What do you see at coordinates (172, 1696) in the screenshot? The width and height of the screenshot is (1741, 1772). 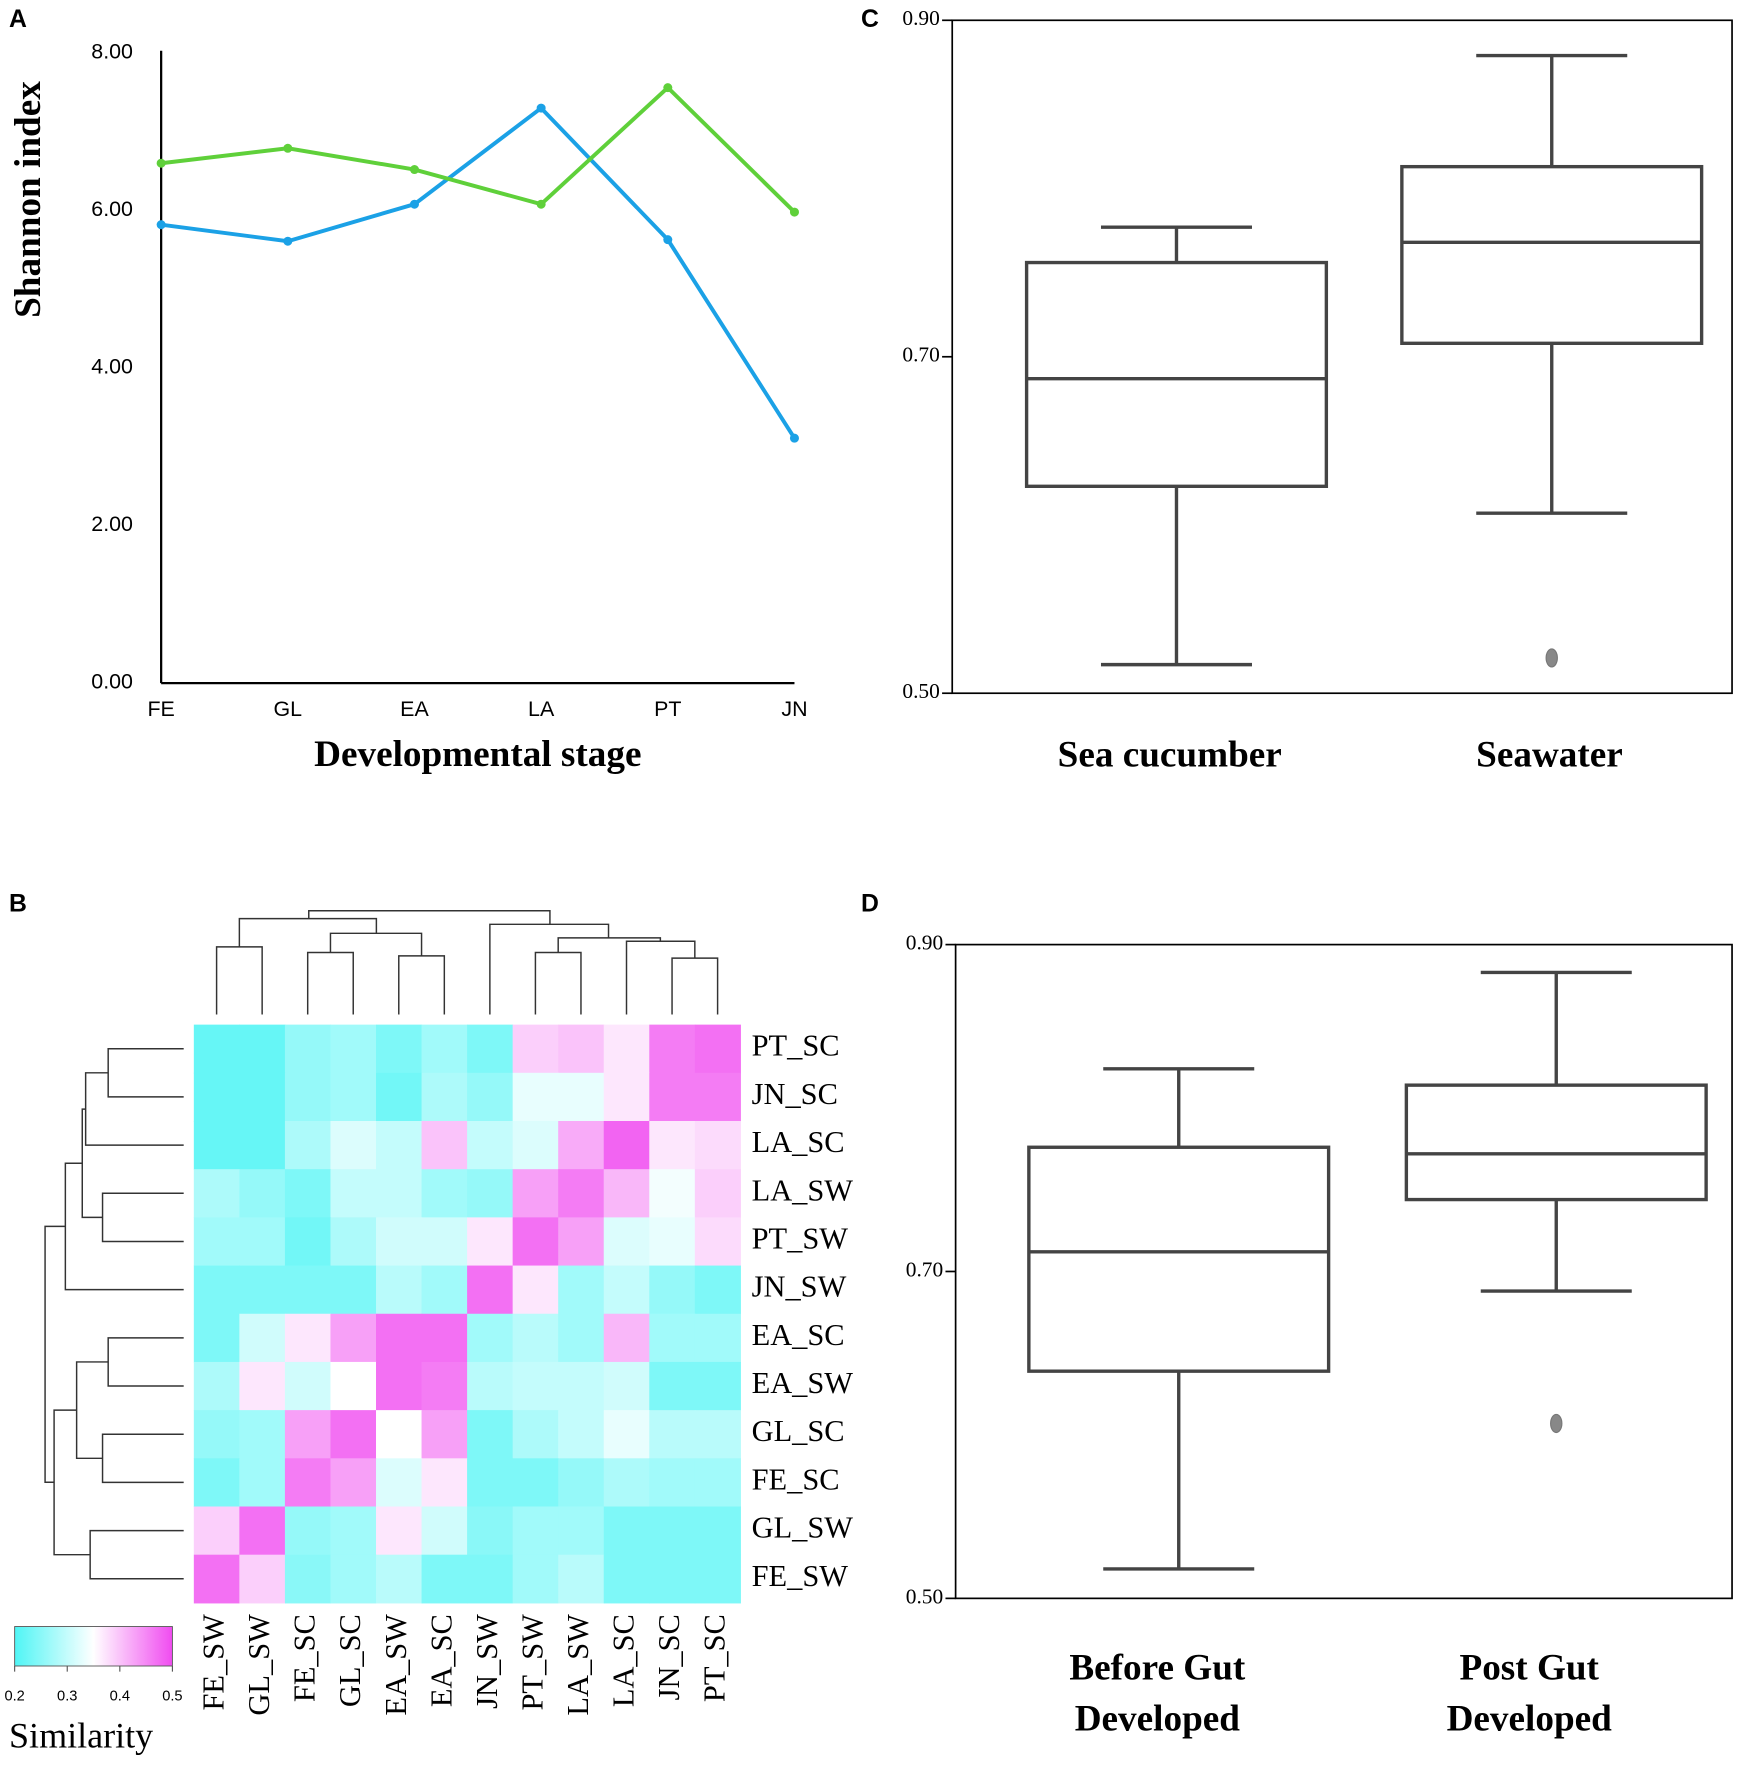 I see `colorbar-tick-label: 0.5` at bounding box center [172, 1696].